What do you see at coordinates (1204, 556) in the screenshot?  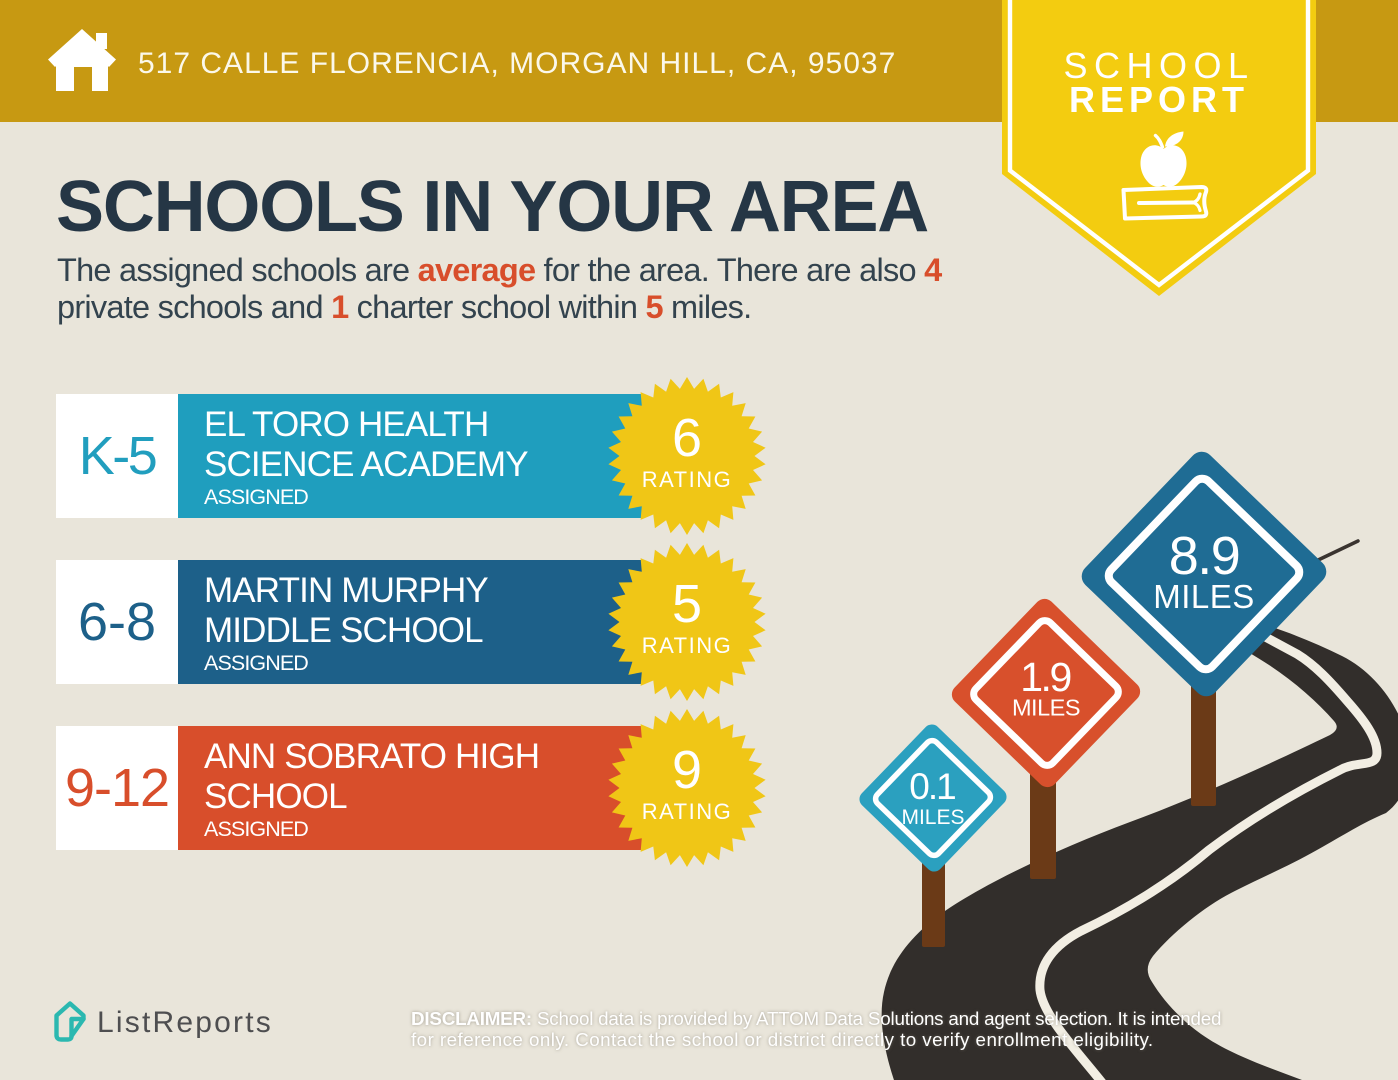 I see `svg-text: 8.9` at bounding box center [1204, 556].